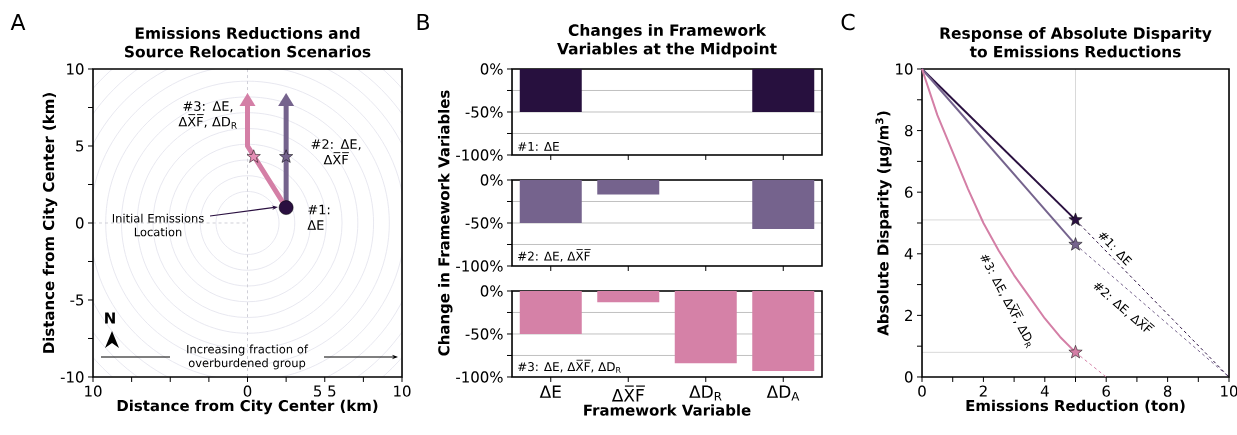 The image size is (1237, 435). I want to click on x-tick-label: ΔD$_{R}$, so click(705, 393).